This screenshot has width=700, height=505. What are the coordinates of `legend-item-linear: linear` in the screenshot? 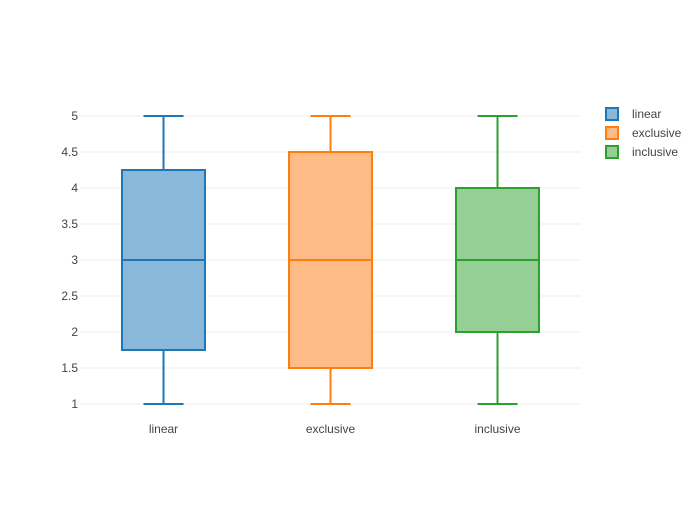 It's located at (633, 114).